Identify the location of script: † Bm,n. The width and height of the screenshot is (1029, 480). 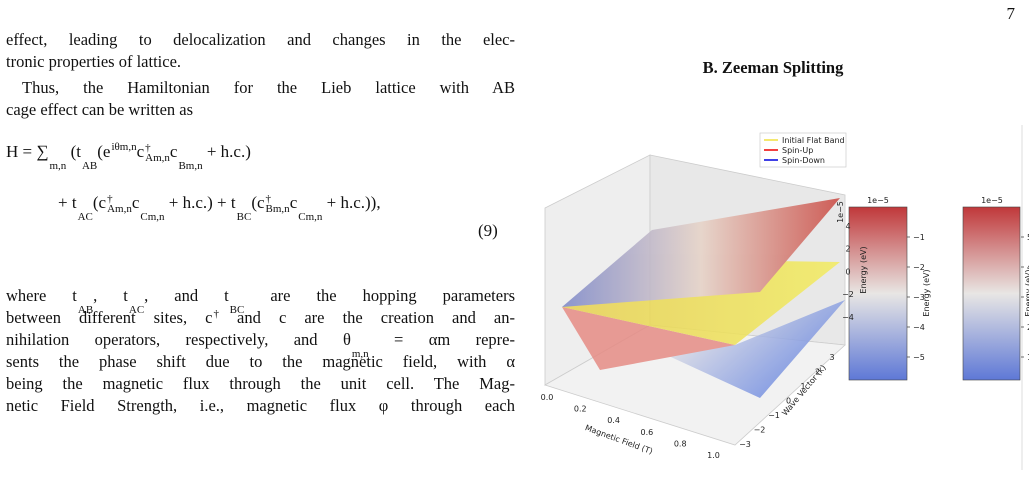
(277, 204).